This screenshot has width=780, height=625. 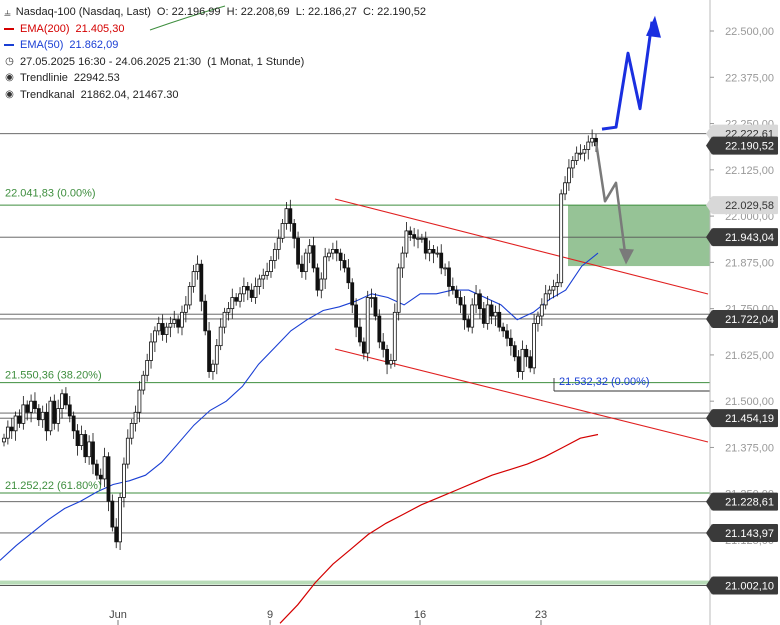 What do you see at coordinates (541, 615) in the screenshot?
I see `x-tick-label: 23` at bounding box center [541, 615].